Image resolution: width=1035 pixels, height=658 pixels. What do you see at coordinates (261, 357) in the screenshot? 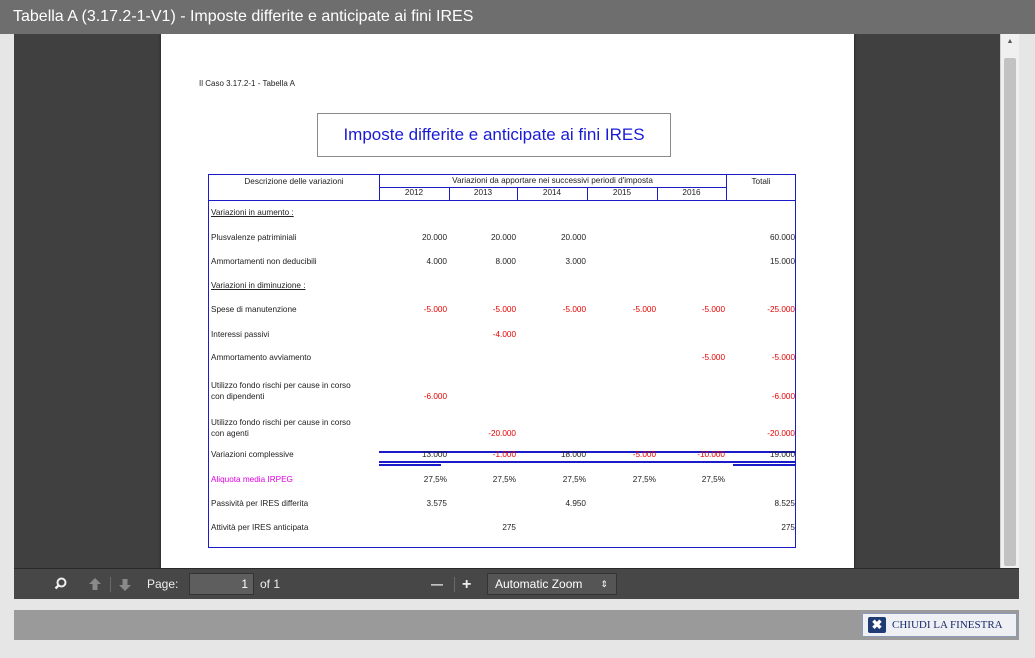
I see `row-label: Ammortamento avviamento` at bounding box center [261, 357].